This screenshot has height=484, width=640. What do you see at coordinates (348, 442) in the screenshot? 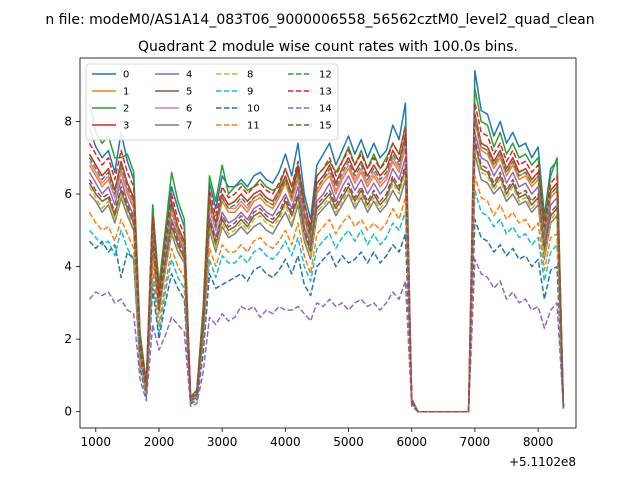
I see `x-tick-label: 5000` at bounding box center [348, 442].